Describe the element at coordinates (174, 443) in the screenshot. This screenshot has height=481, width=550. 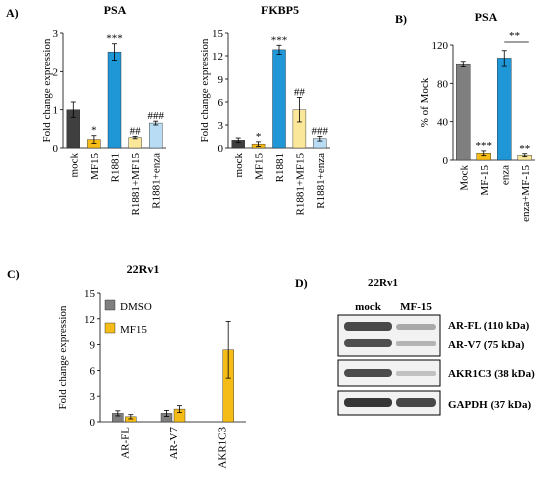
I see `x-tick-label: AR-V7` at that location.